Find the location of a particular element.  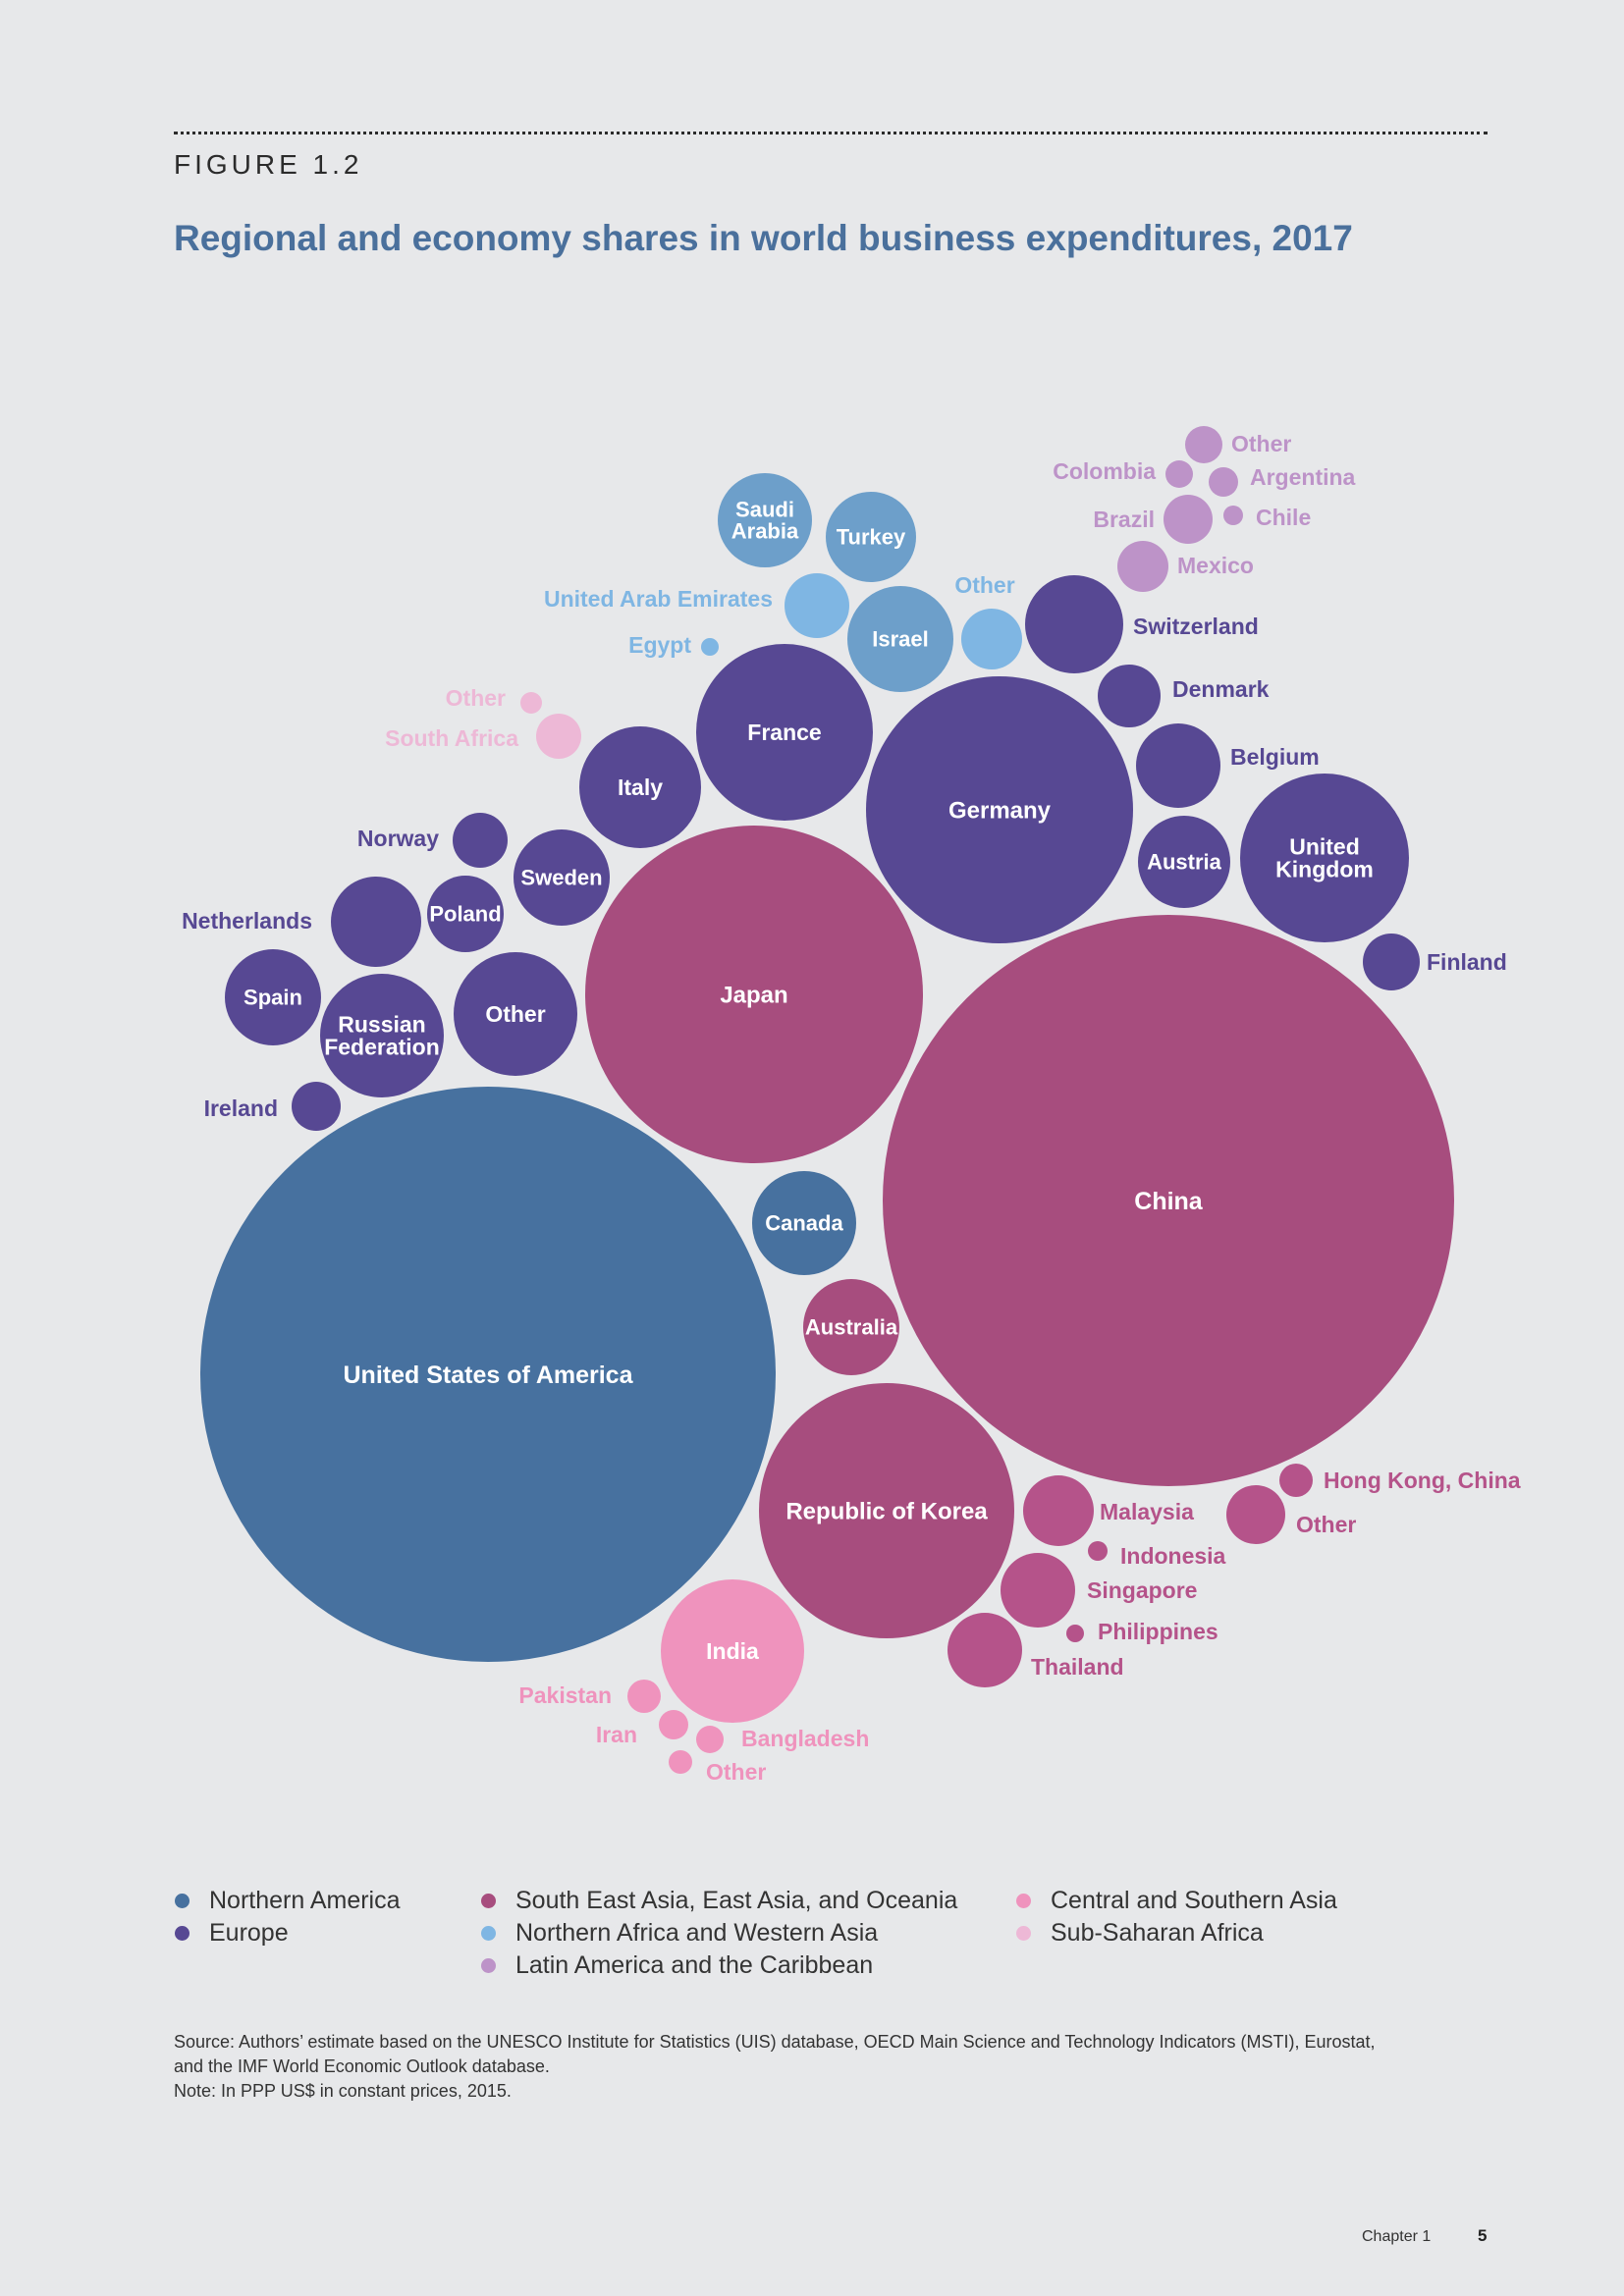

bubble-label-netherlands: Netherlands is located at coordinates (247, 921).